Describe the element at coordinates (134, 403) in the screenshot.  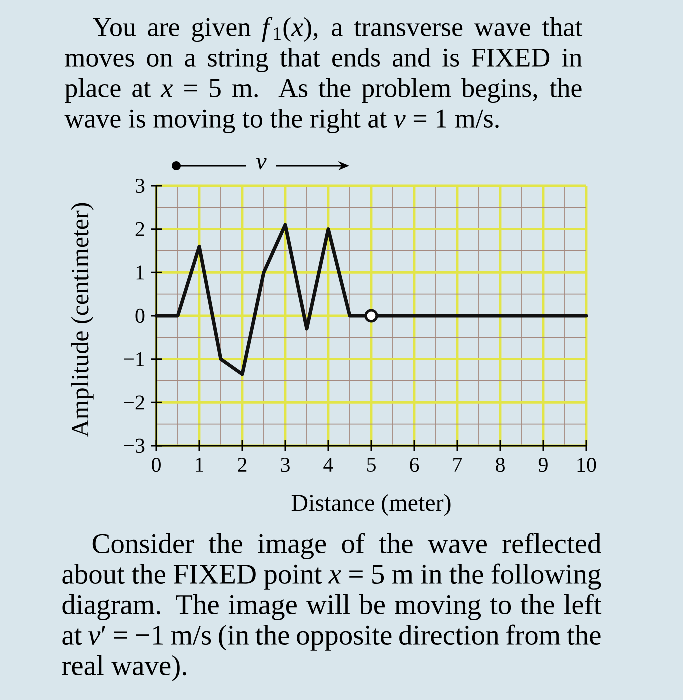
I see `y-tick-label: −2` at that location.